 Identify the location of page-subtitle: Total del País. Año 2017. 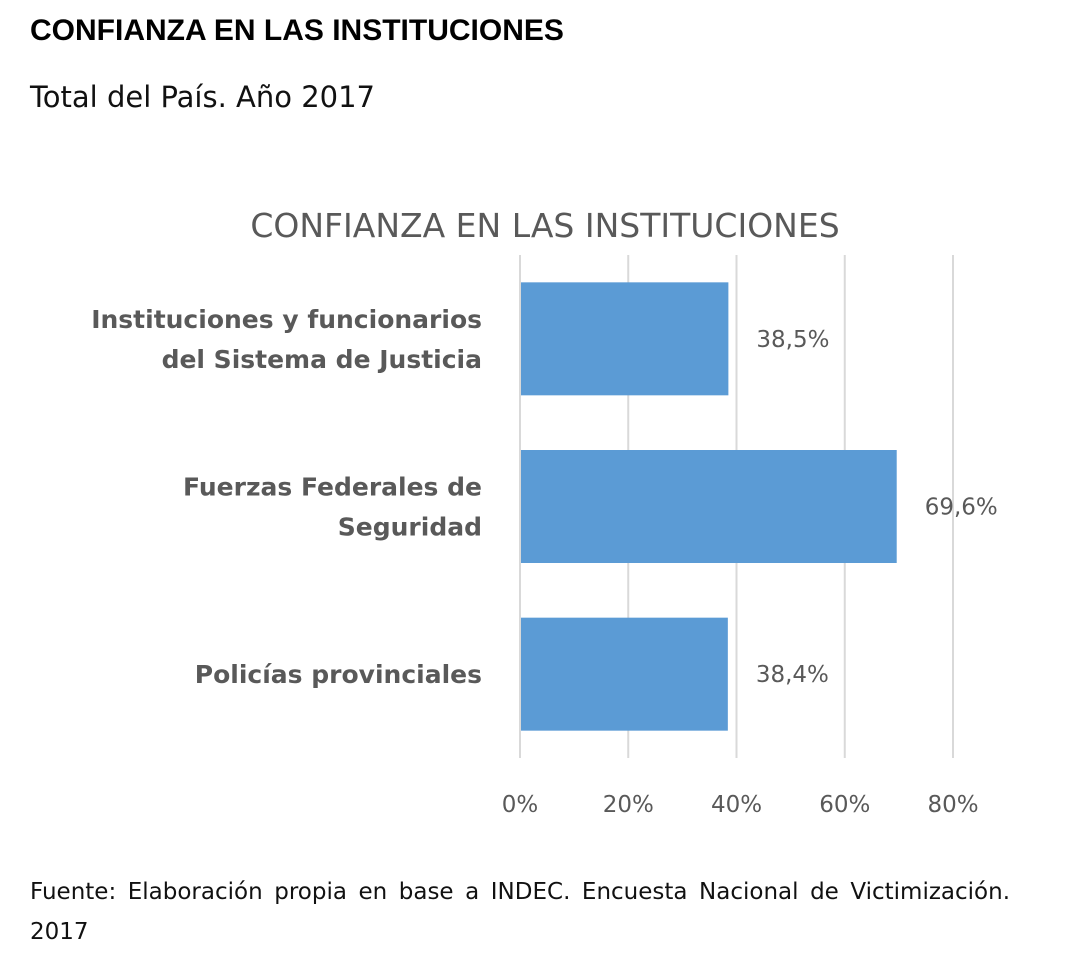
(203, 97).